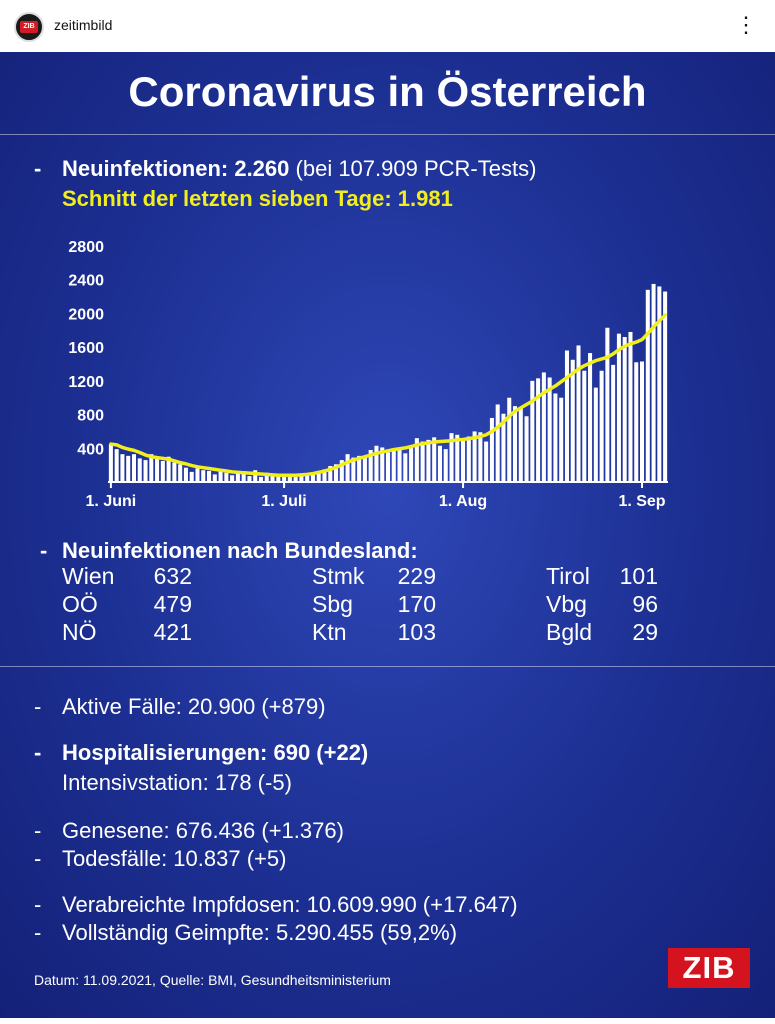 The image size is (775, 1024). Describe the element at coordinates (86, 247) in the screenshot. I see `y-tick-label: 2800` at that location.